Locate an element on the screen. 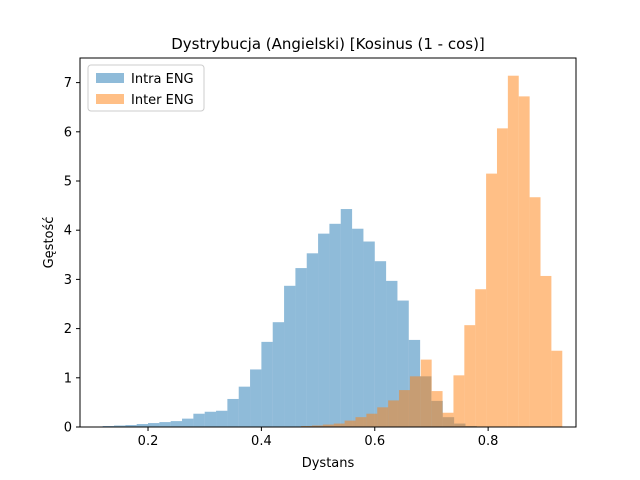  y-tick-label: 1 is located at coordinates (68, 378).